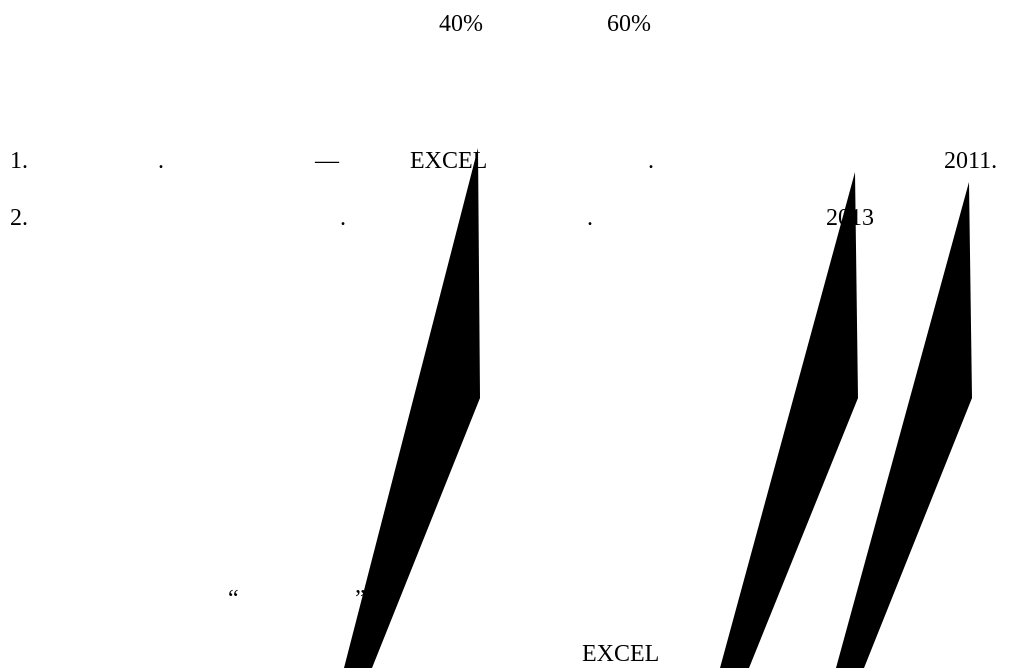 Image resolution: width=1014 pixels, height=668 pixels. What do you see at coordinates (621, 654) in the screenshot?
I see `footer-excel: EXCEL` at bounding box center [621, 654].